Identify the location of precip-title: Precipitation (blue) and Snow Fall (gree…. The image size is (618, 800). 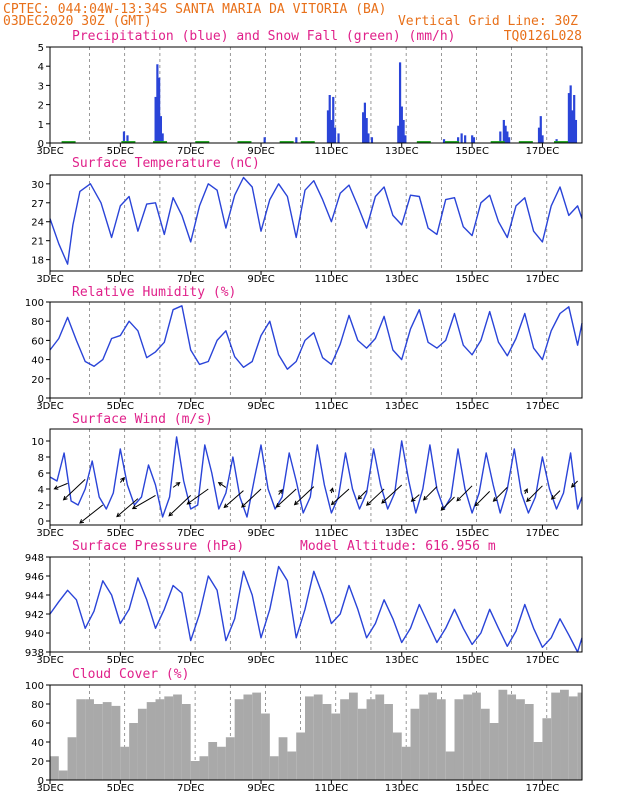
(264, 36).